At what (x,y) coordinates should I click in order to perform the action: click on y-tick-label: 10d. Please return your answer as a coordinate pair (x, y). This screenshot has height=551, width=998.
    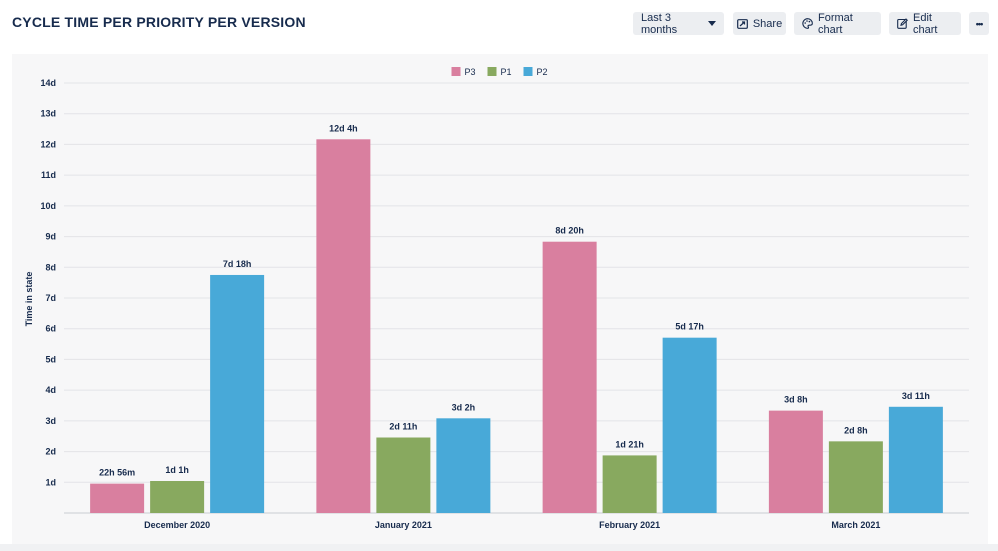
    Looking at the image, I should click on (48, 206).